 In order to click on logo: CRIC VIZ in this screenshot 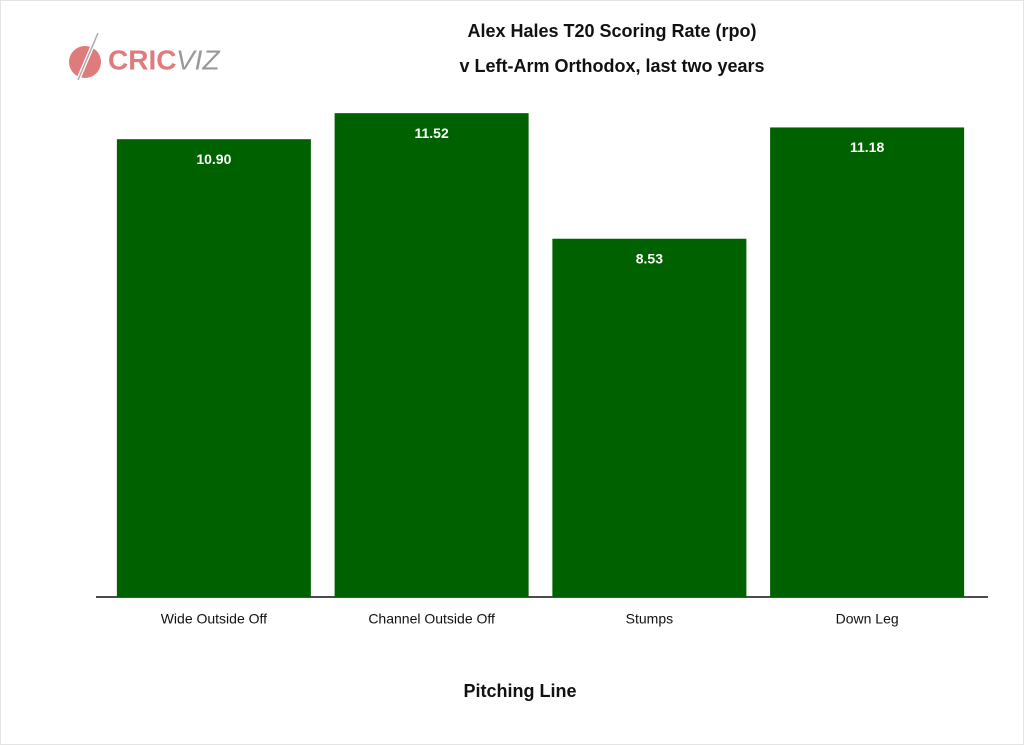, I will do `click(144, 56)`.